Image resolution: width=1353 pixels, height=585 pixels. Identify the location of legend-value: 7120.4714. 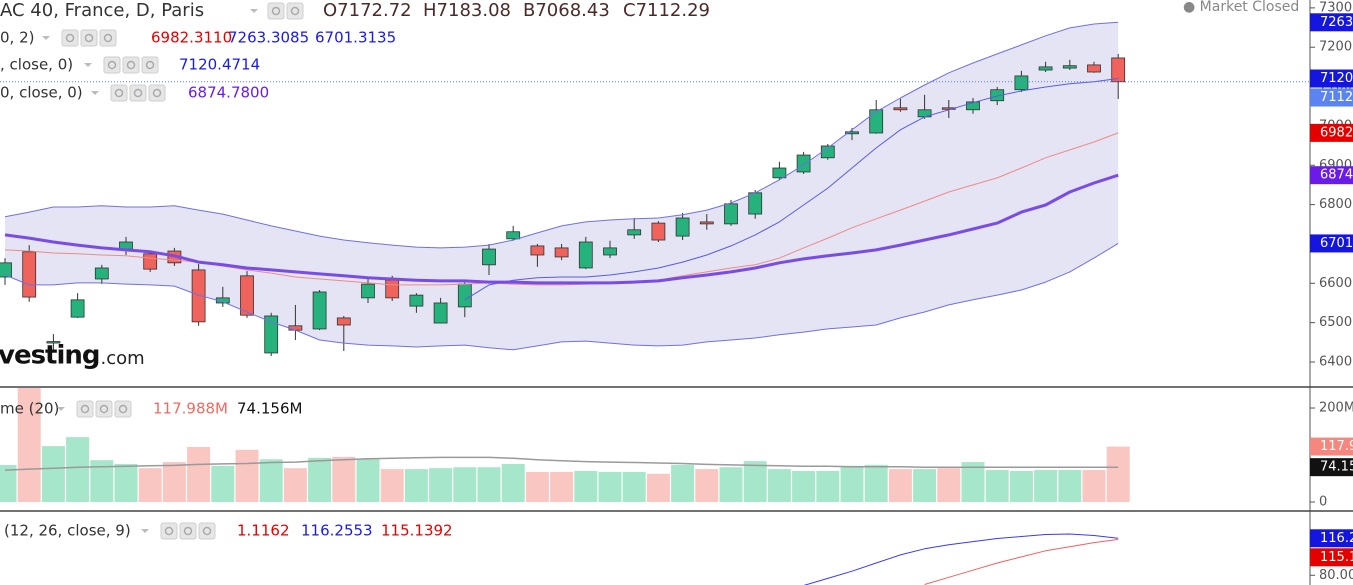
(219, 65).